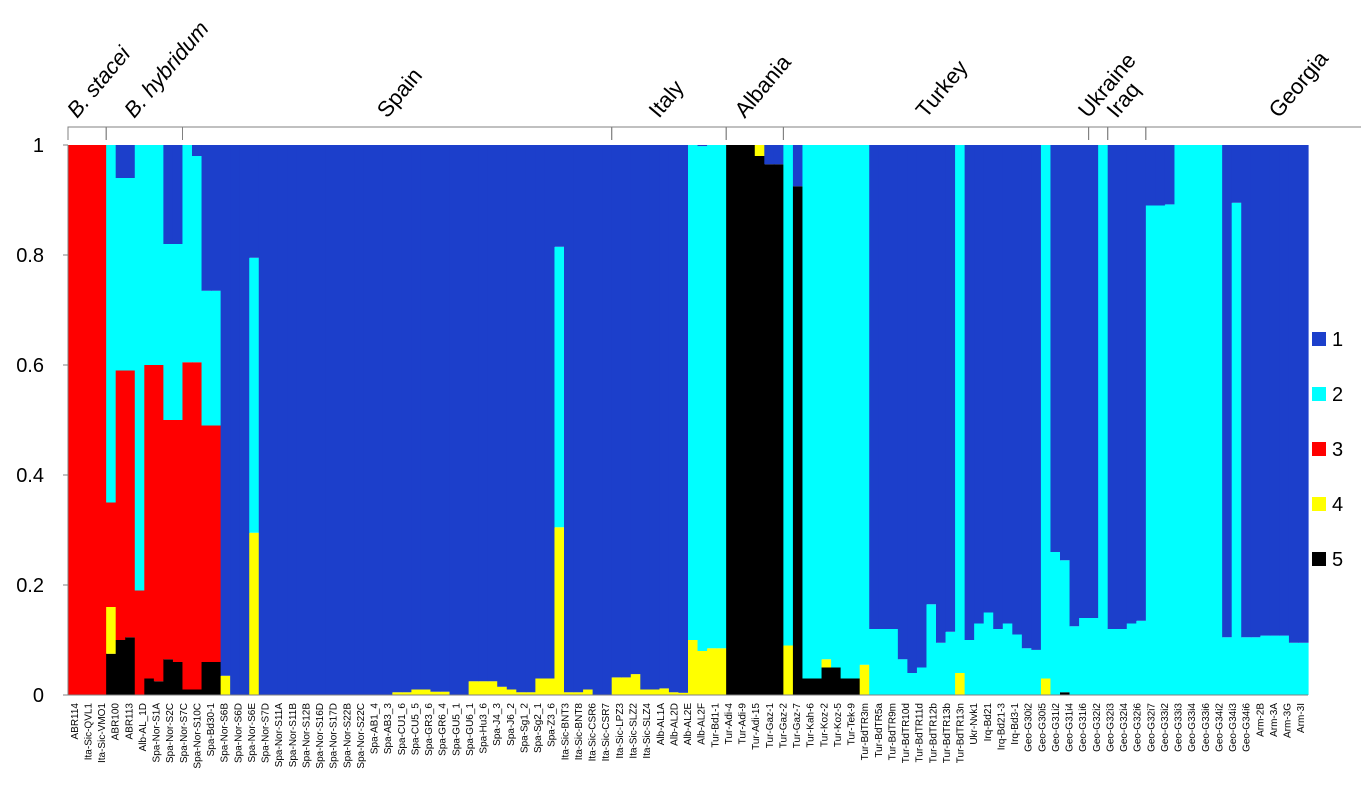  Describe the element at coordinates (845, 420) in the screenshot. I see `bar-Geo-G33i3` at that location.